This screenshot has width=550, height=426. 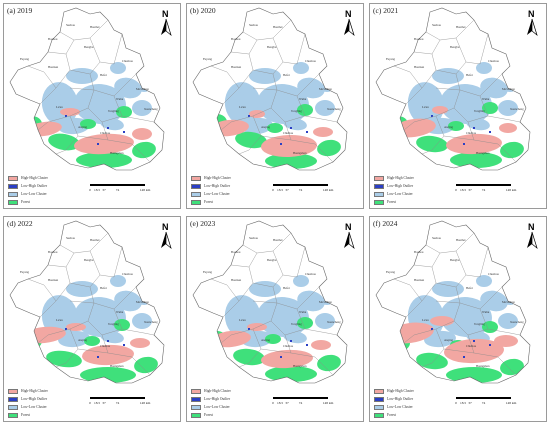 What do you see at coordinates (325, 302) in the screenshot?
I see `city-label: Ma'anshan` at bounding box center [325, 302].